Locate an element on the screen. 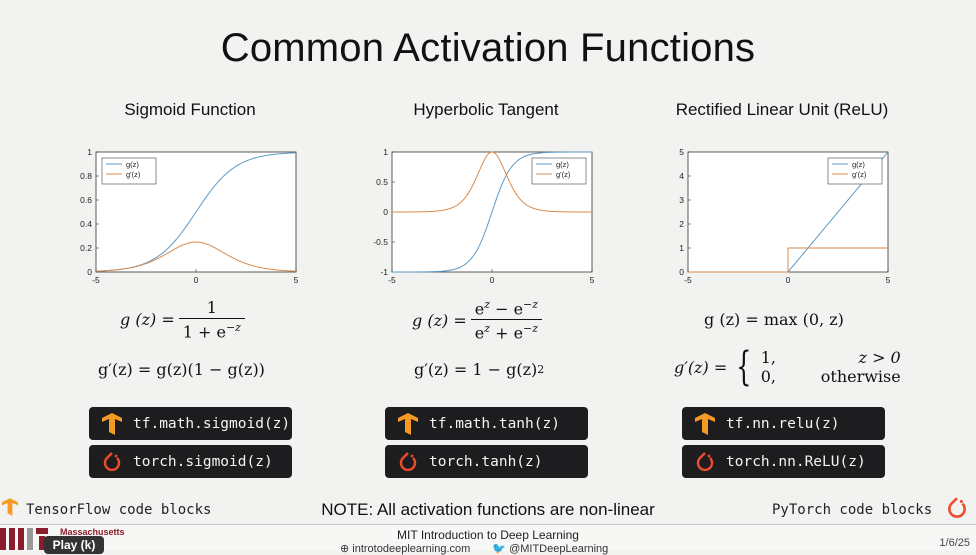  relu-formula: g (z) = max (0, z) is located at coordinates (774, 319).